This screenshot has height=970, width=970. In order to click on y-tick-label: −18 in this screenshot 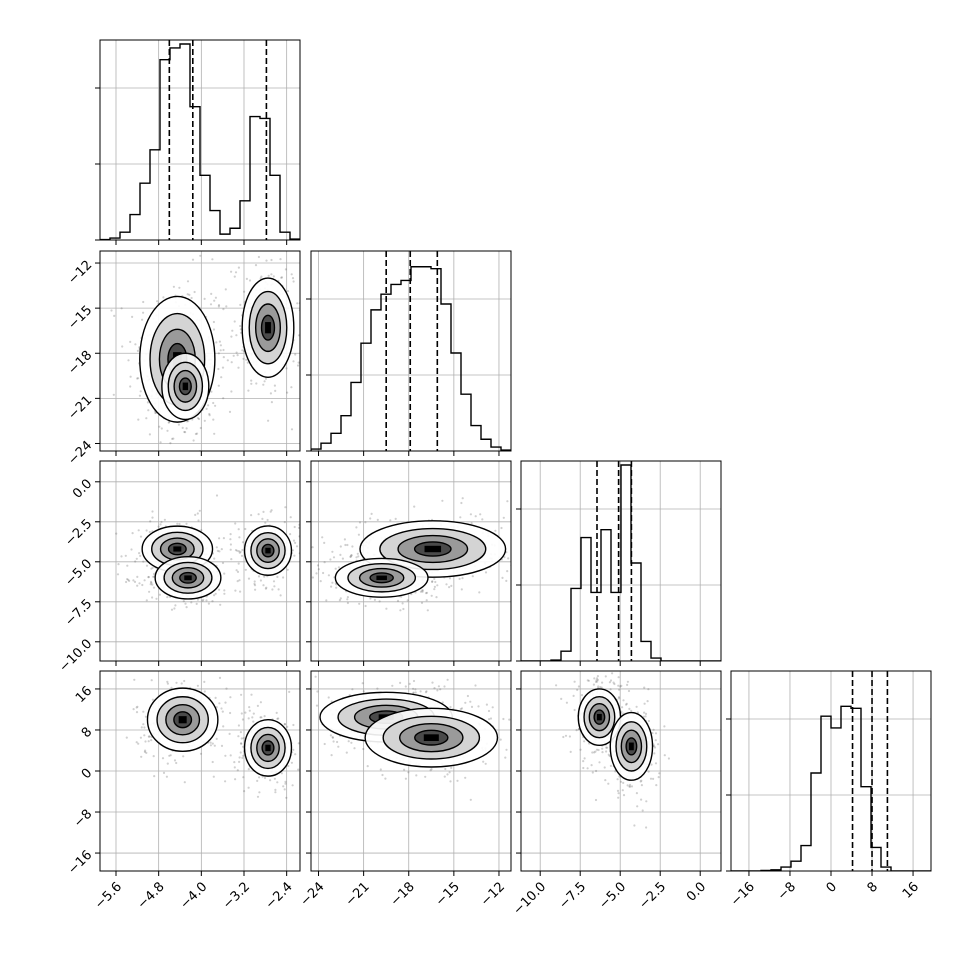, I will do `click(80, 363)`.